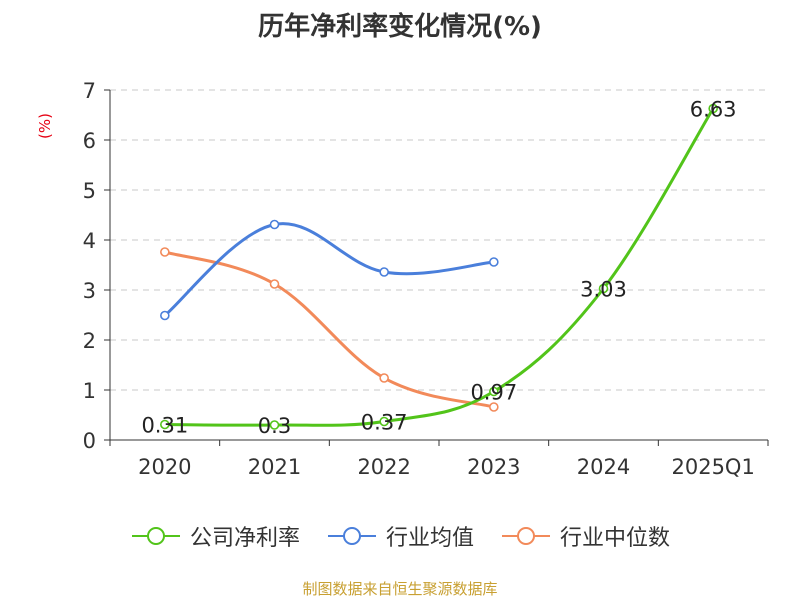 This screenshot has width=800, height=600. Describe the element at coordinates (603, 467) in the screenshot. I see `x-tick-label: 2024` at that location.